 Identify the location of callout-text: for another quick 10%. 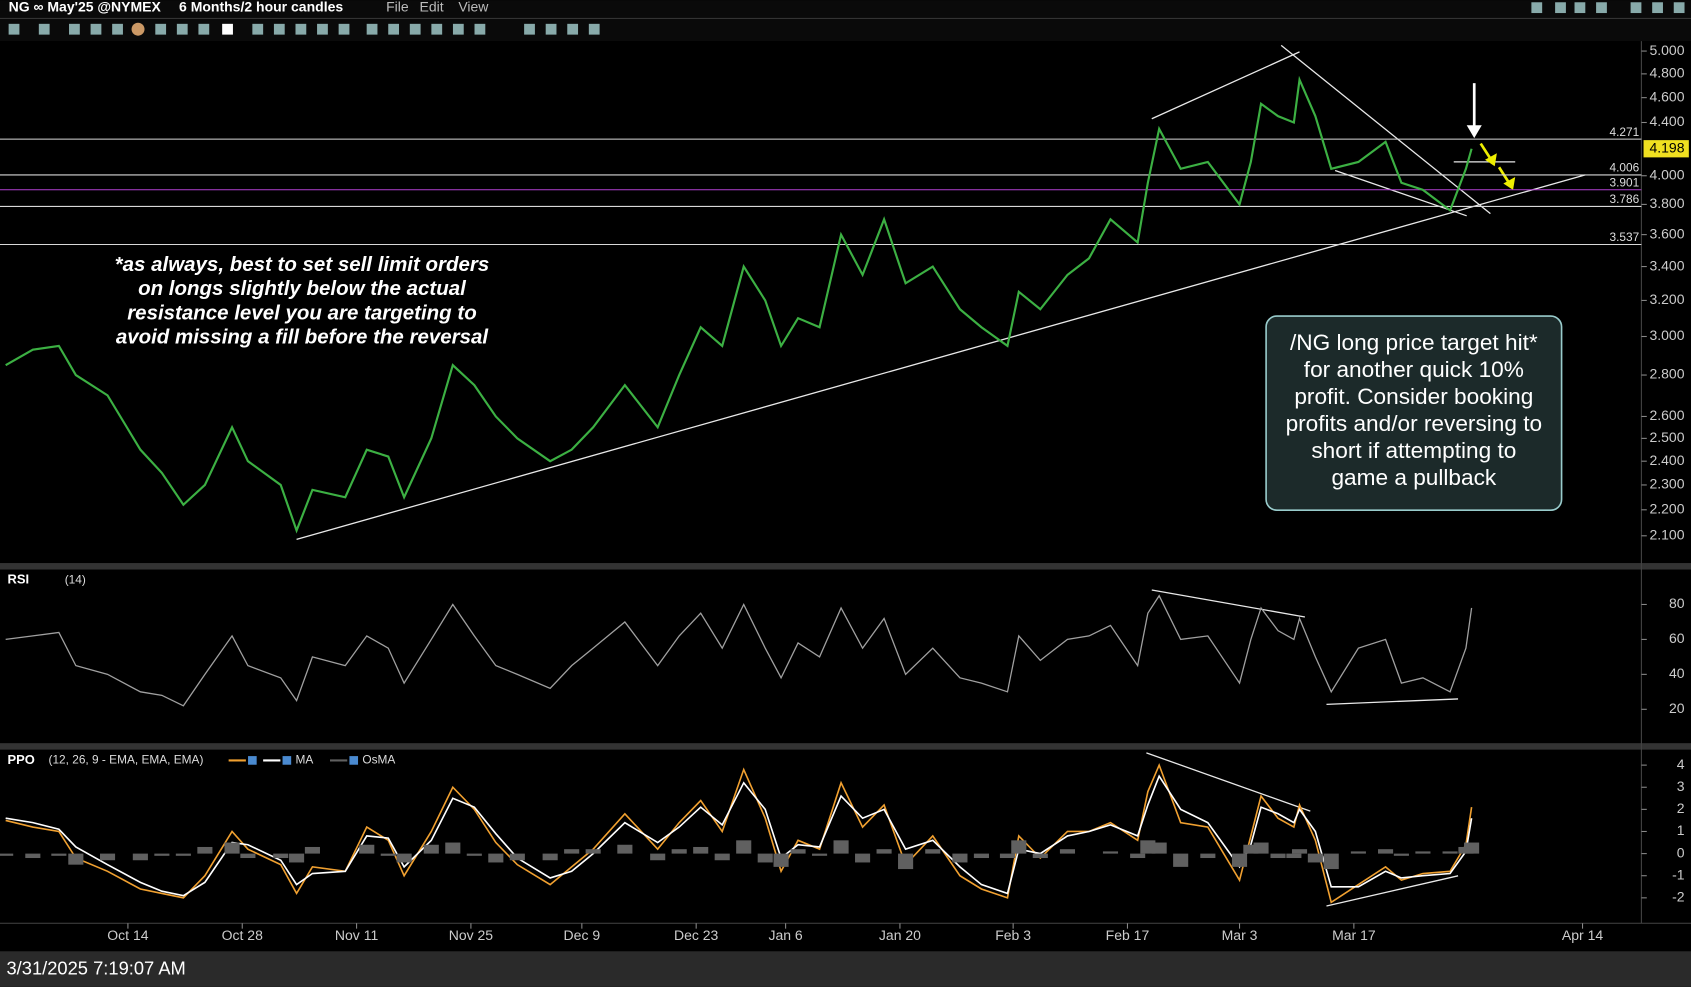
(1414, 369).